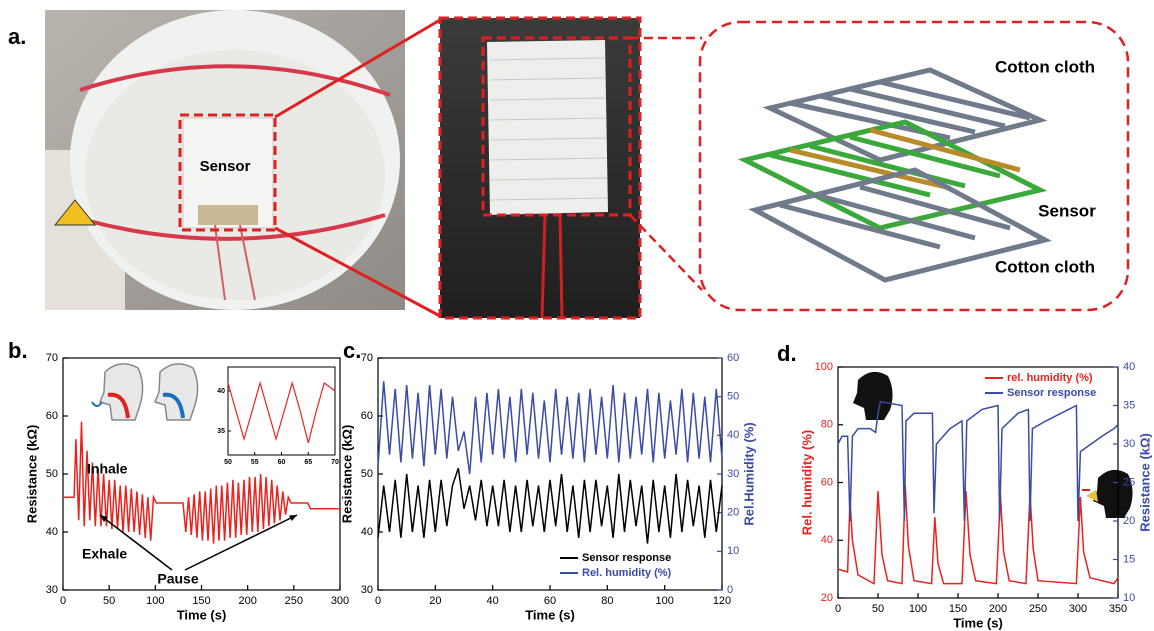  Describe the element at coordinates (607, 601) in the screenshot. I see `x-tick-label: 80` at that location.